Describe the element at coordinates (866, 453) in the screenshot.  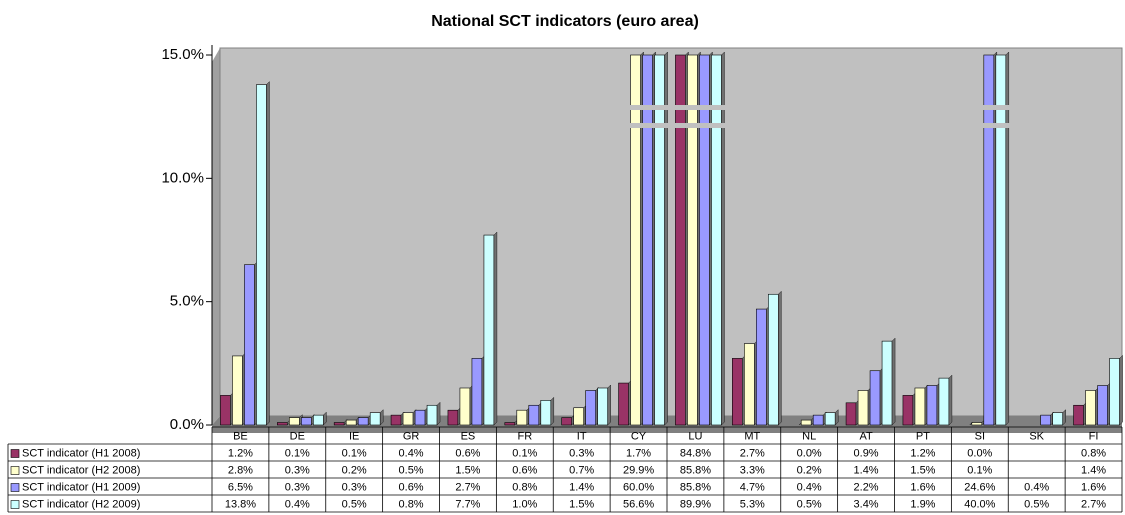
I see `table-value: 0.9%` at that location.